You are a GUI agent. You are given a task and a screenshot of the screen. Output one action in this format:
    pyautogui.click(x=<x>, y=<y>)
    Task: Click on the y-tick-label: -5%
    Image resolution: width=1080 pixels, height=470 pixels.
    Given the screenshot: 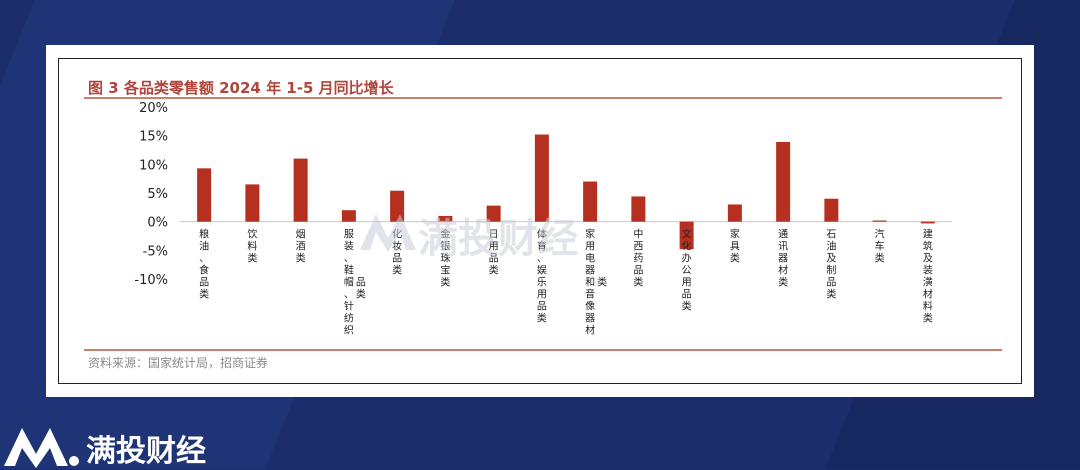 What is the action you would take?
    pyautogui.click(x=155, y=251)
    